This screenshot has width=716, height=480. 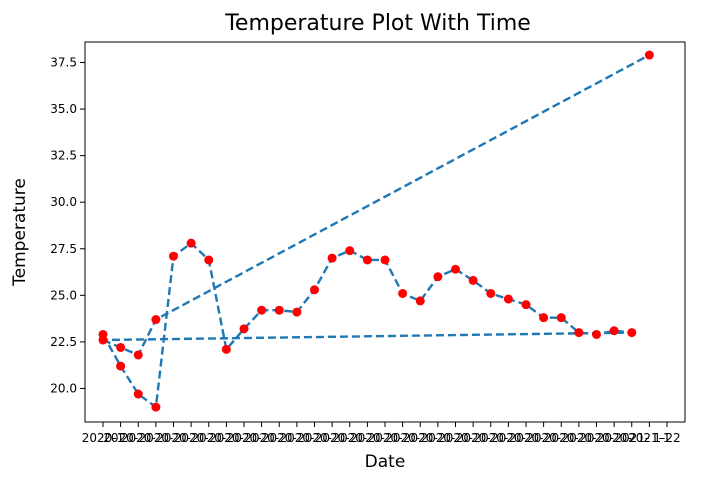 I want to click on y-tick-label: 27.5, so click(x=63, y=249).